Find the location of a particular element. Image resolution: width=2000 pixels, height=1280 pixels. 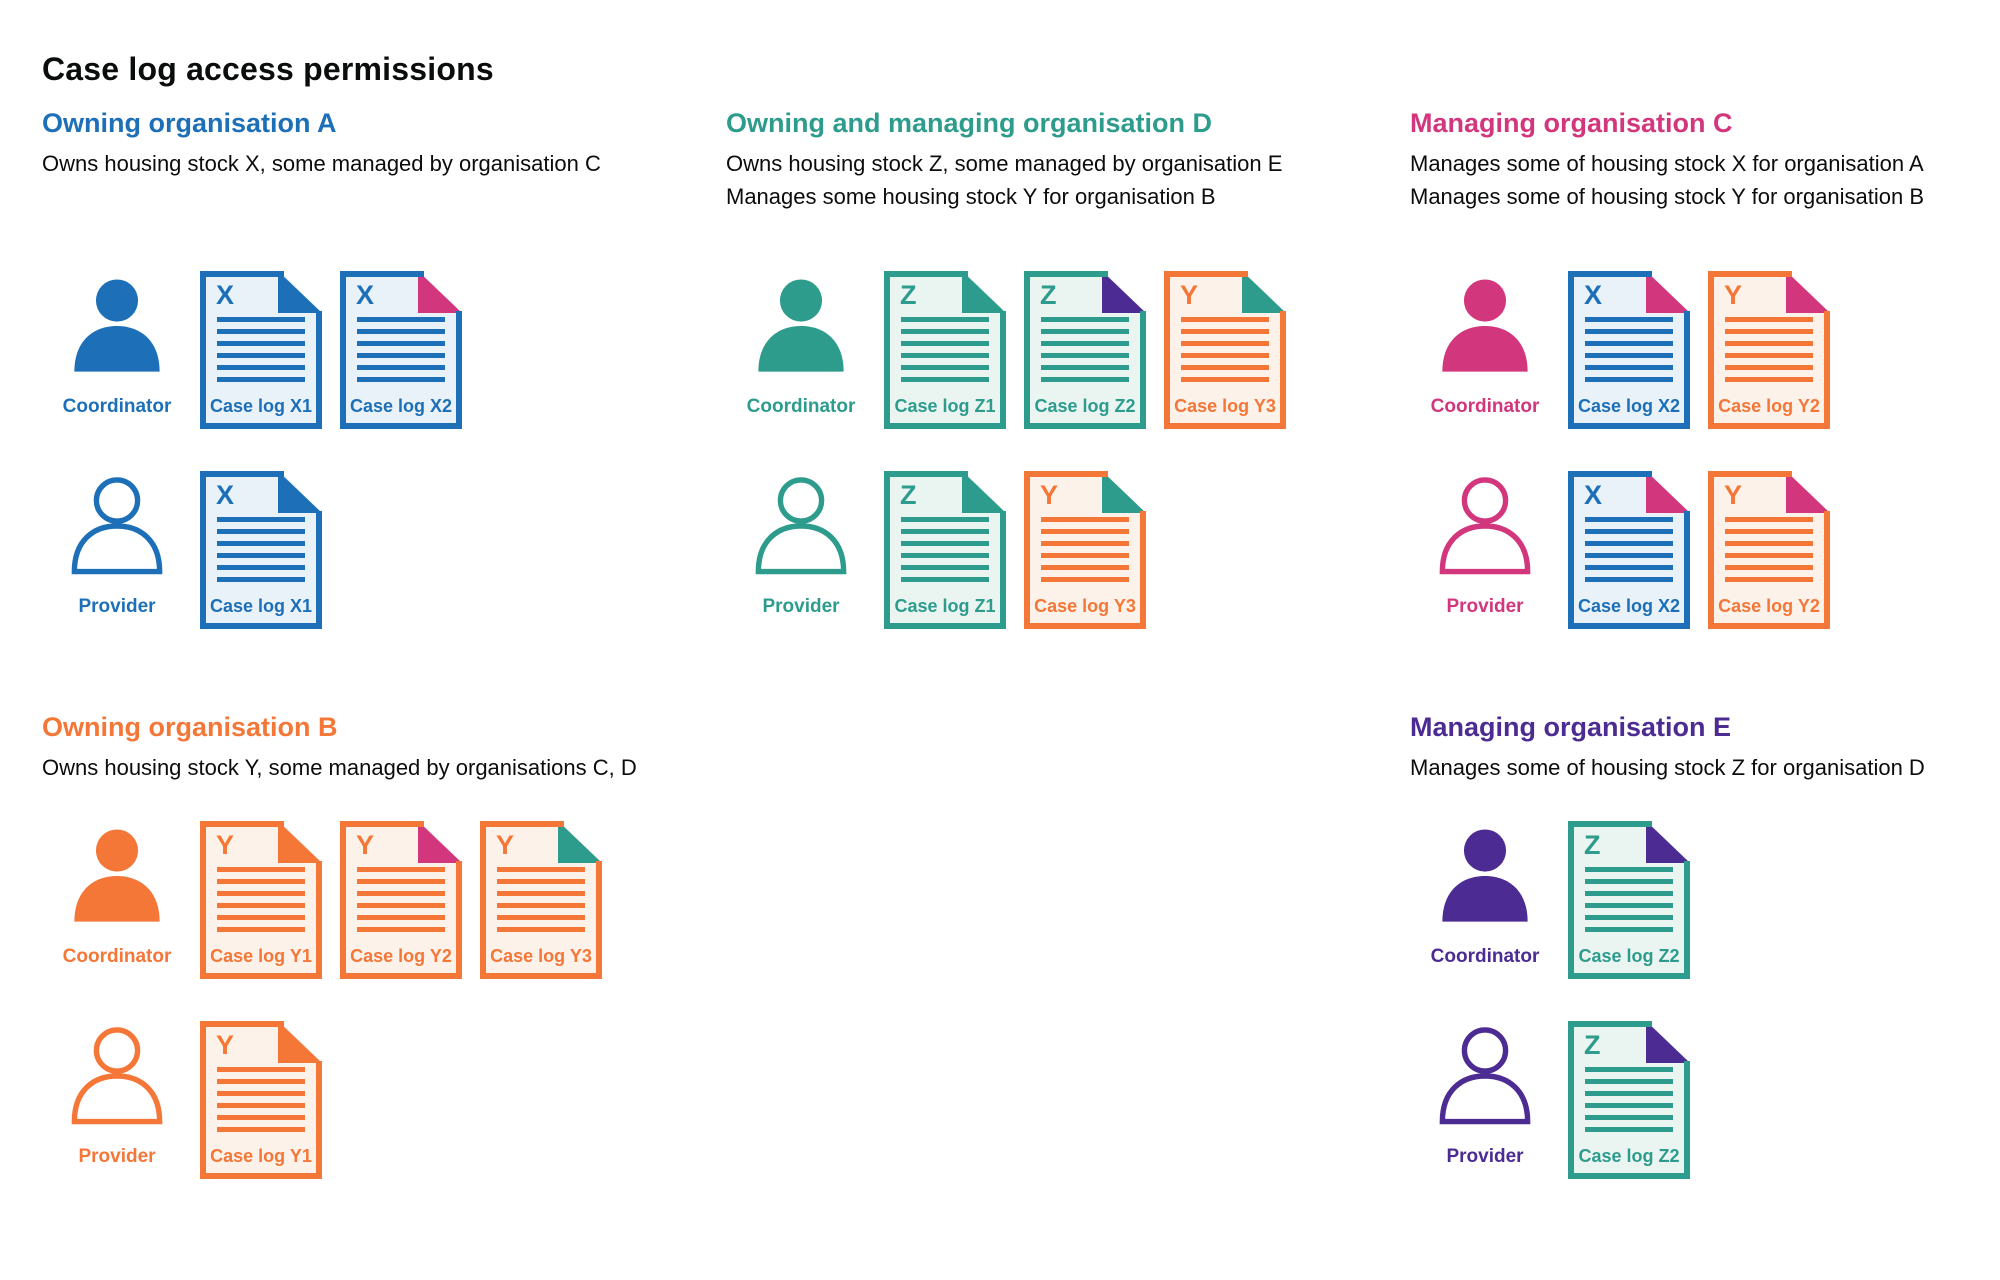

org-heading: Managing organisation C is located at coordinates (1571, 123).